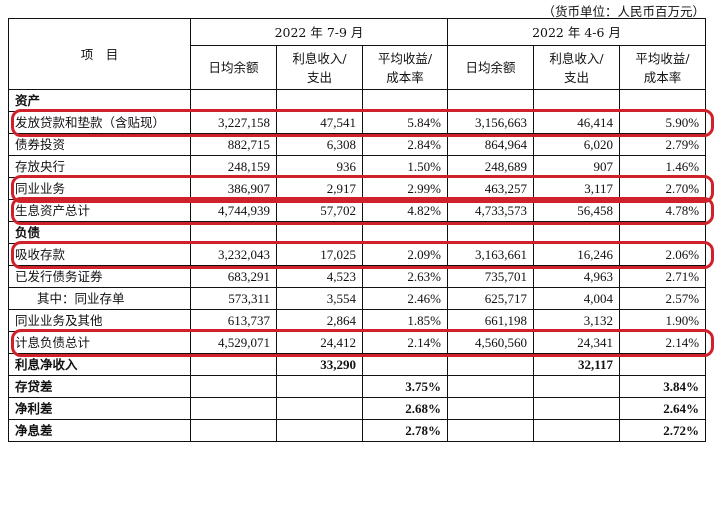 The image size is (719, 529). Describe the element at coordinates (99, 276) in the screenshot. I see `row-label: 已发行债务证券` at that location.